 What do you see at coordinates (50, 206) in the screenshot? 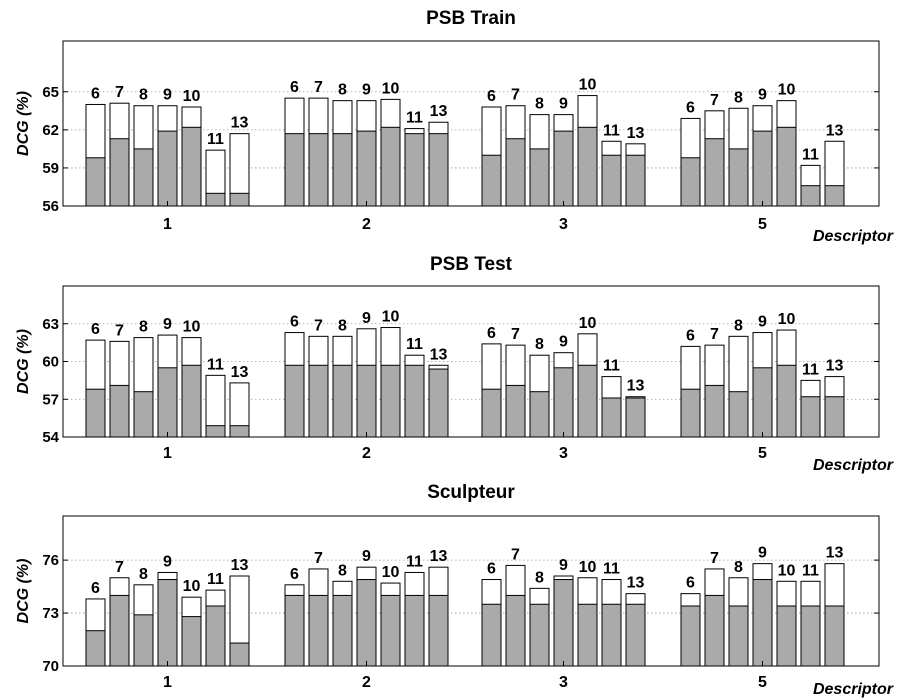
I see `y-tick-label: 56` at bounding box center [50, 206].